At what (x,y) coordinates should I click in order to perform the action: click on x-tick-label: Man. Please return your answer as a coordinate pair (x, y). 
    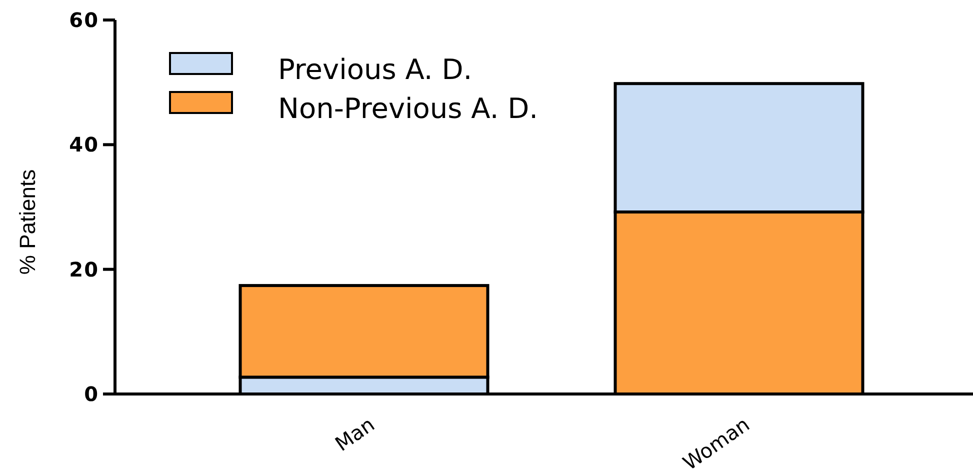
    Looking at the image, I should click on (354, 434).